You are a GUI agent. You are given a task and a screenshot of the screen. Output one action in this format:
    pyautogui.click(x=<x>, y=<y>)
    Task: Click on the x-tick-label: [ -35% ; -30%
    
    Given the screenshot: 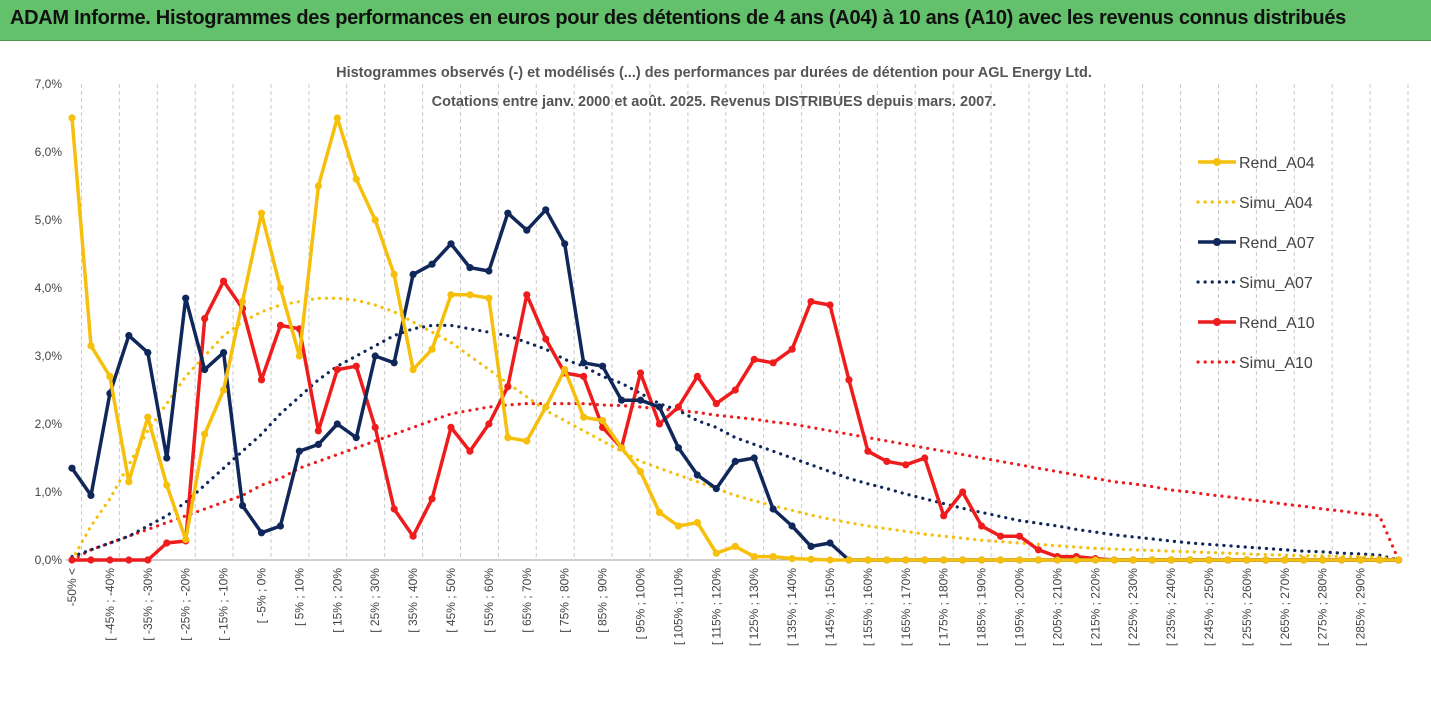 What is the action you would take?
    pyautogui.click(x=148, y=604)
    